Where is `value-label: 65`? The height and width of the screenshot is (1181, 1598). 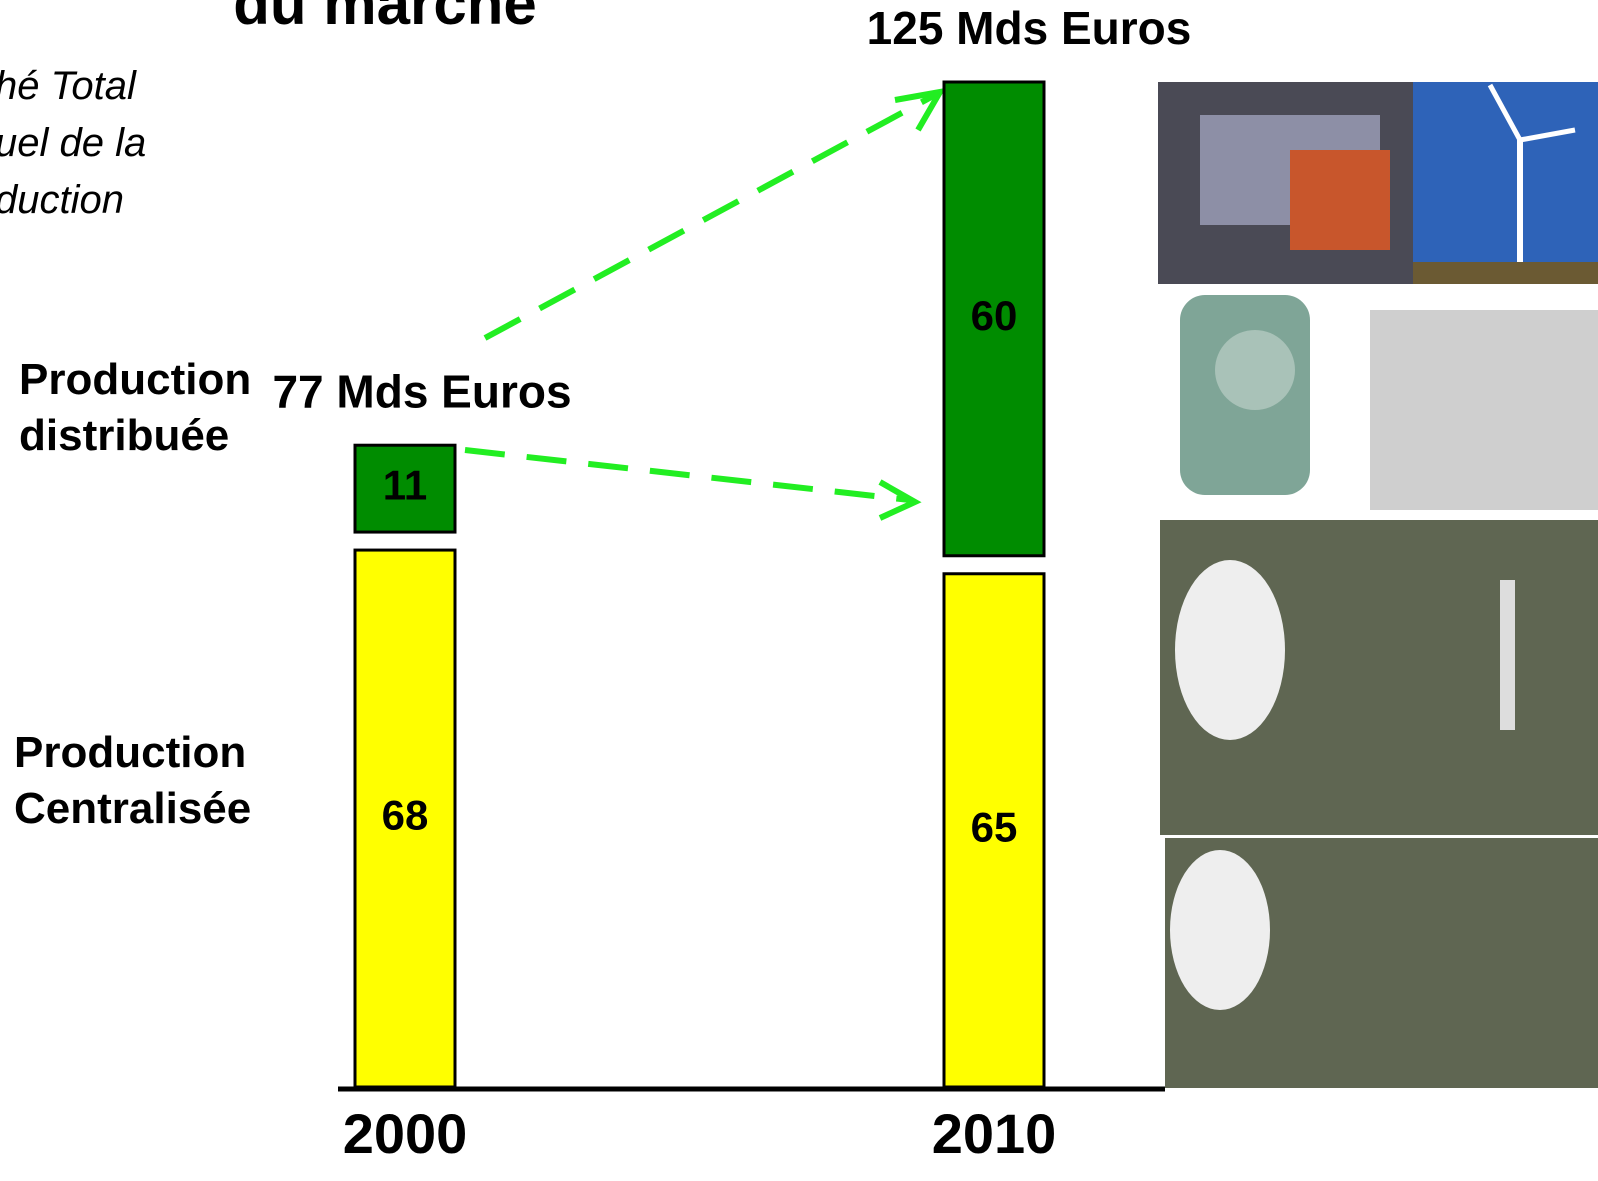
value-label: 65 is located at coordinates (994, 826).